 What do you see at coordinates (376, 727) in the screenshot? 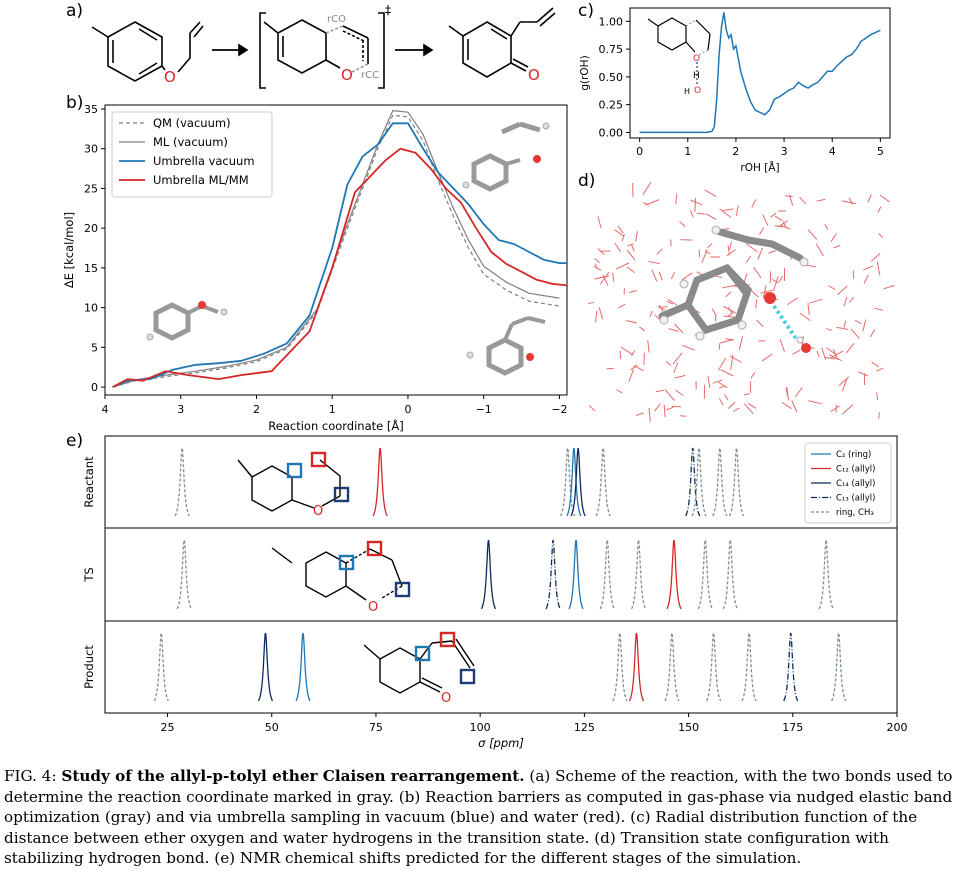
I see `x-tick-label: 75` at bounding box center [376, 727].